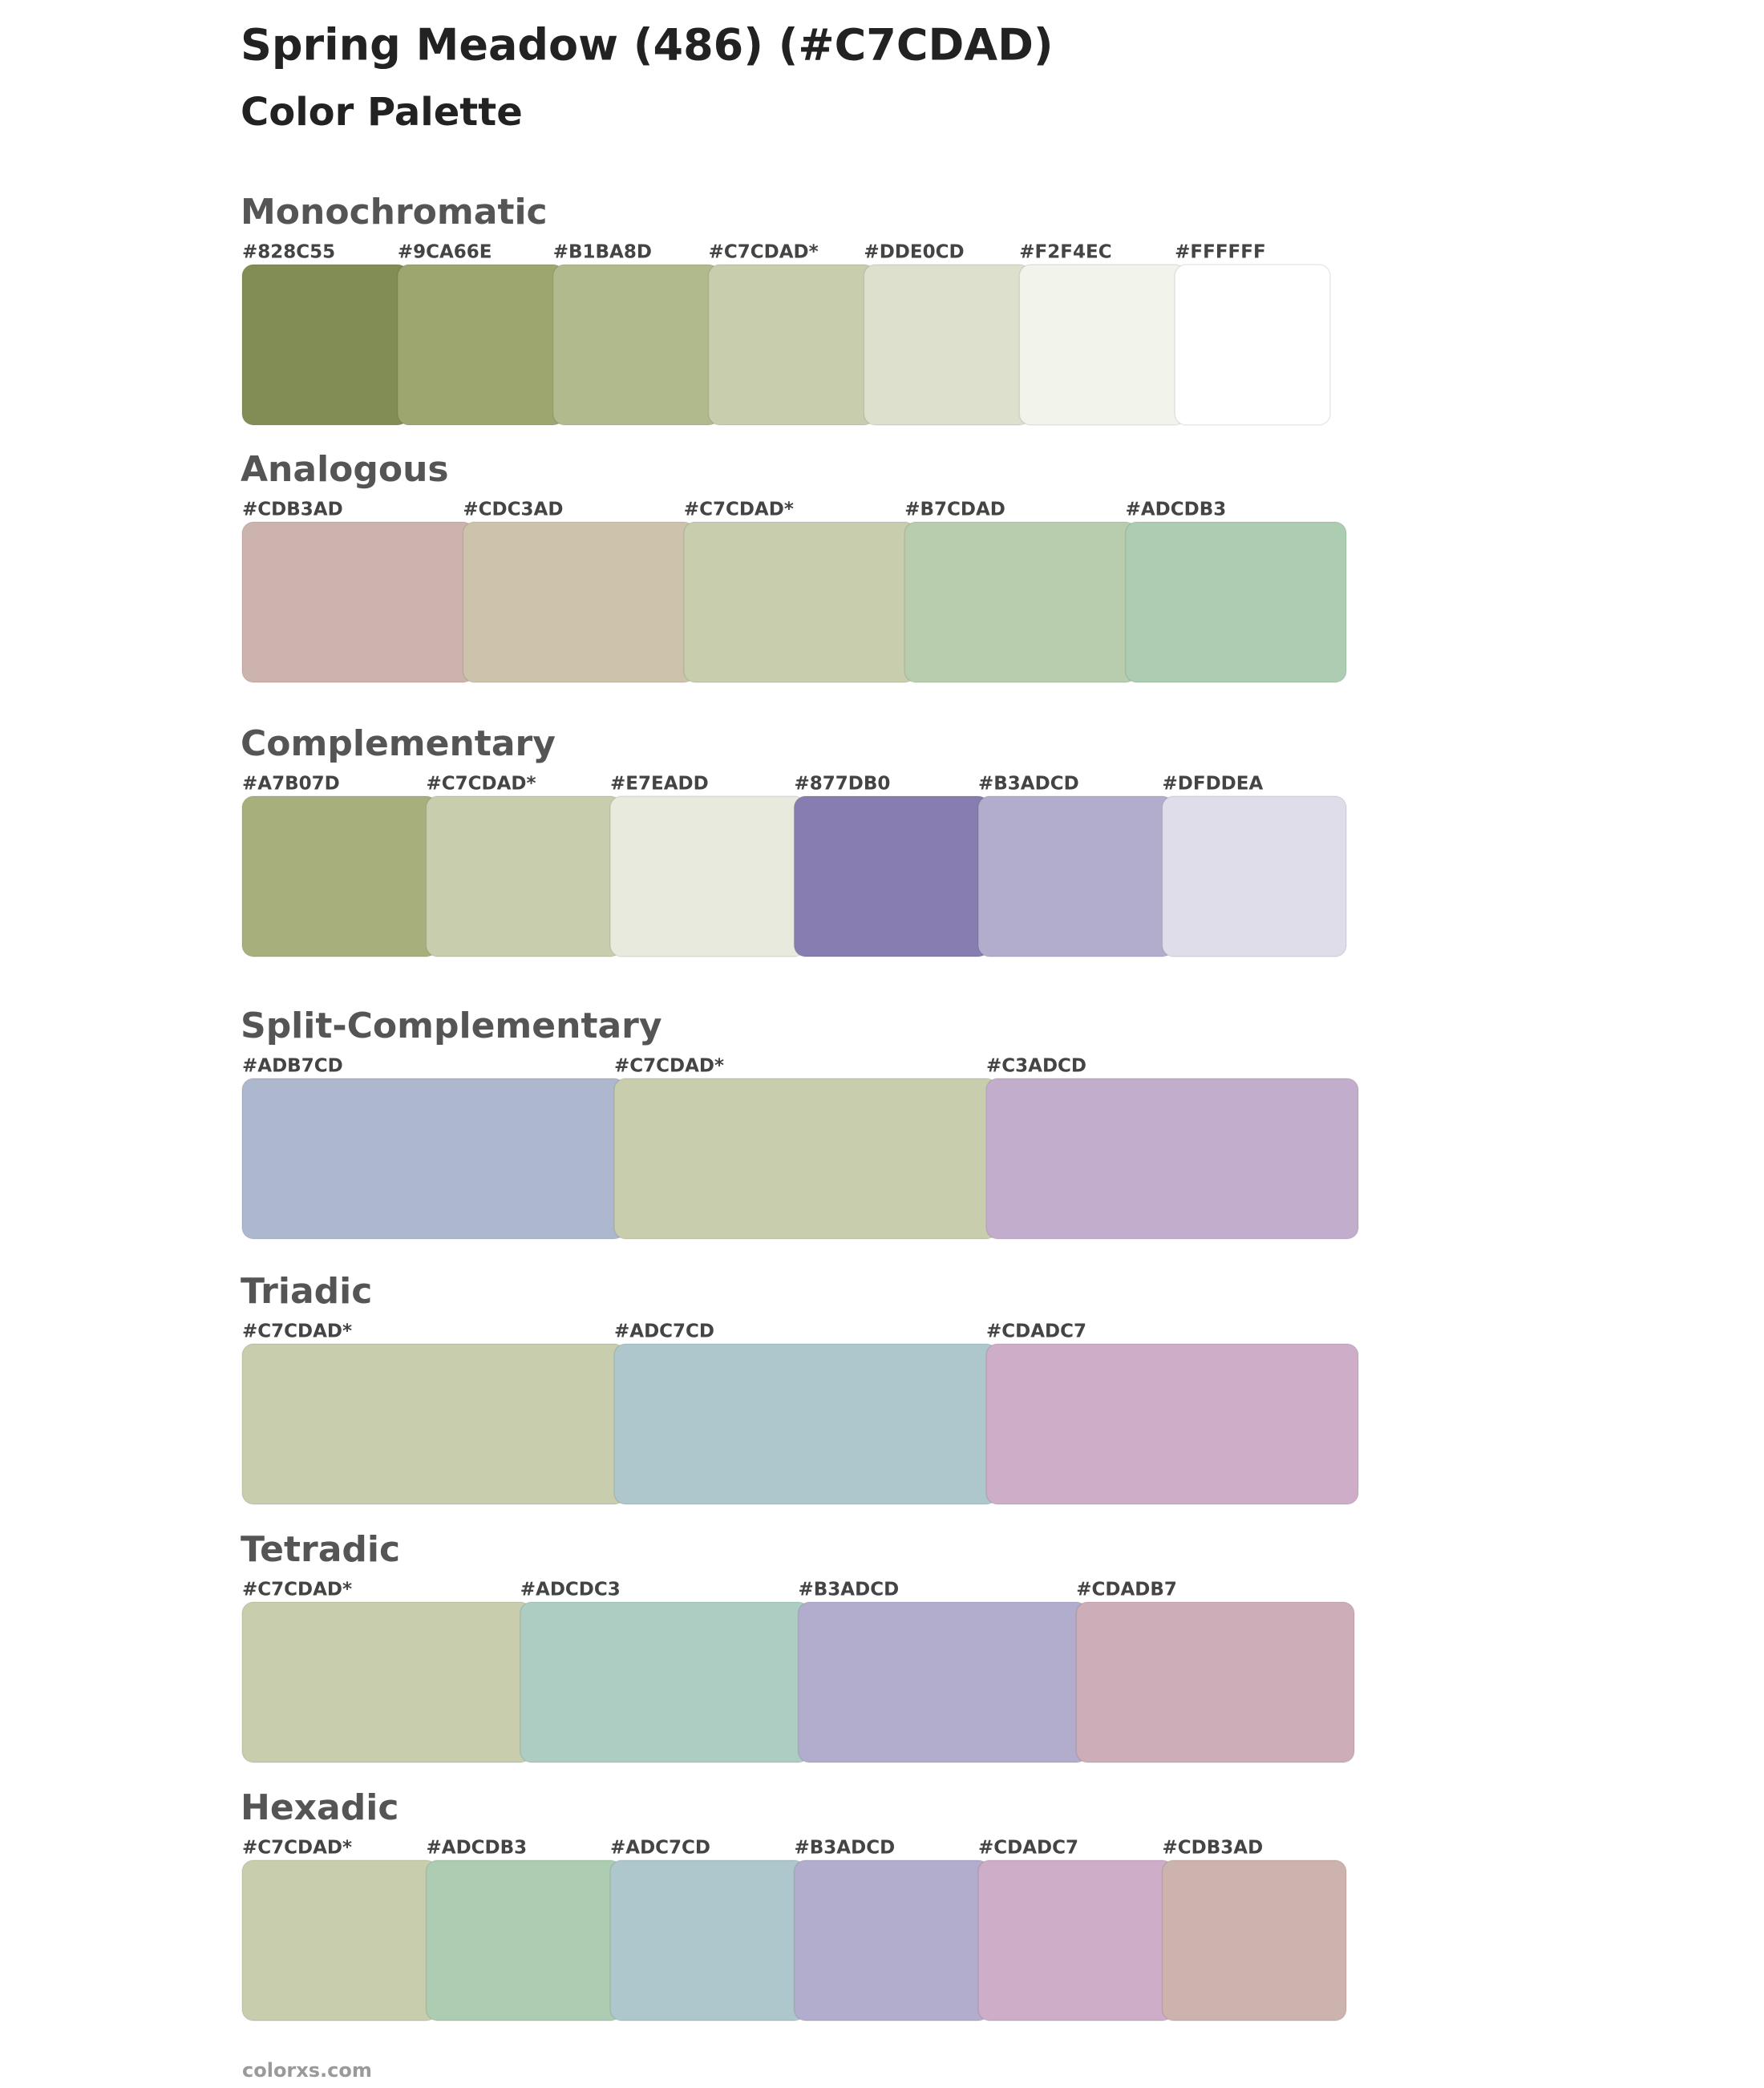 The height and width of the screenshot is (2088, 1764). What do you see at coordinates (1220, 252) in the screenshot?
I see `swatch-label: #FFFFFF` at bounding box center [1220, 252].